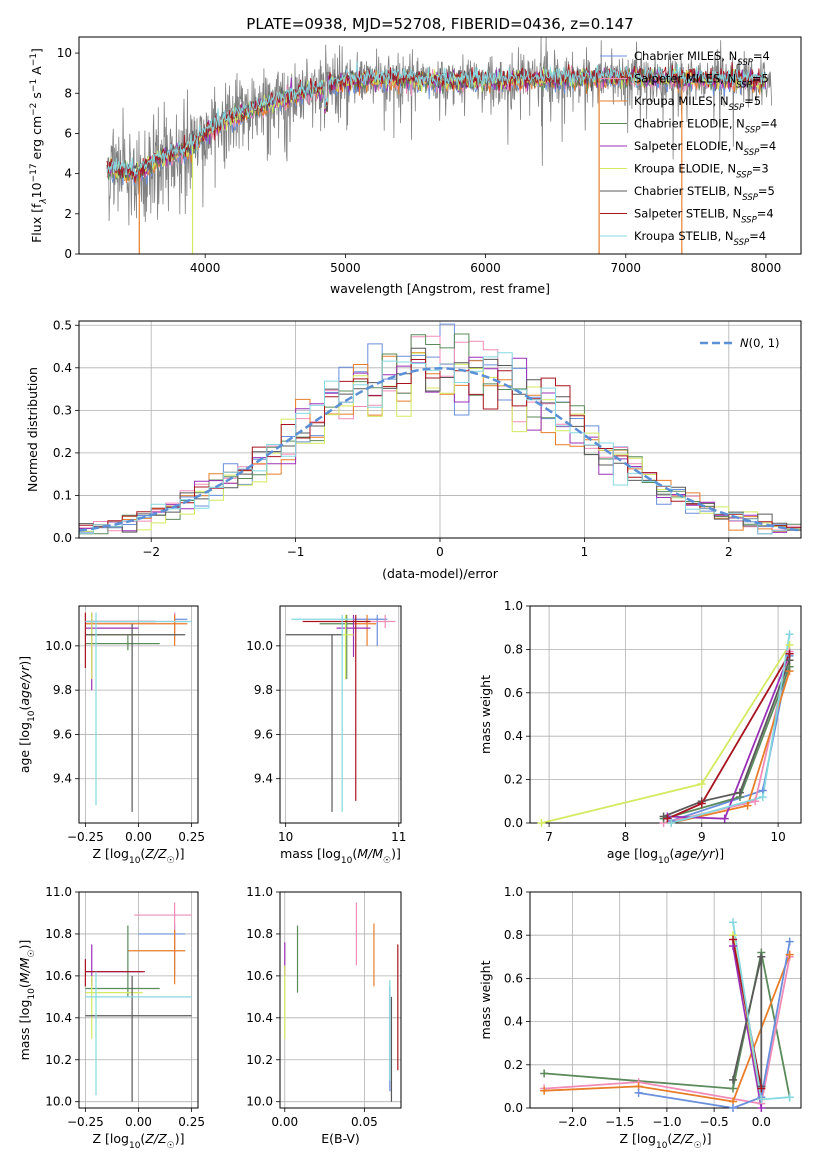 Image resolution: width=819 pixels, height=1170 pixels. I want to click on weight-marker-salpeter_miles, so click(755, 801).